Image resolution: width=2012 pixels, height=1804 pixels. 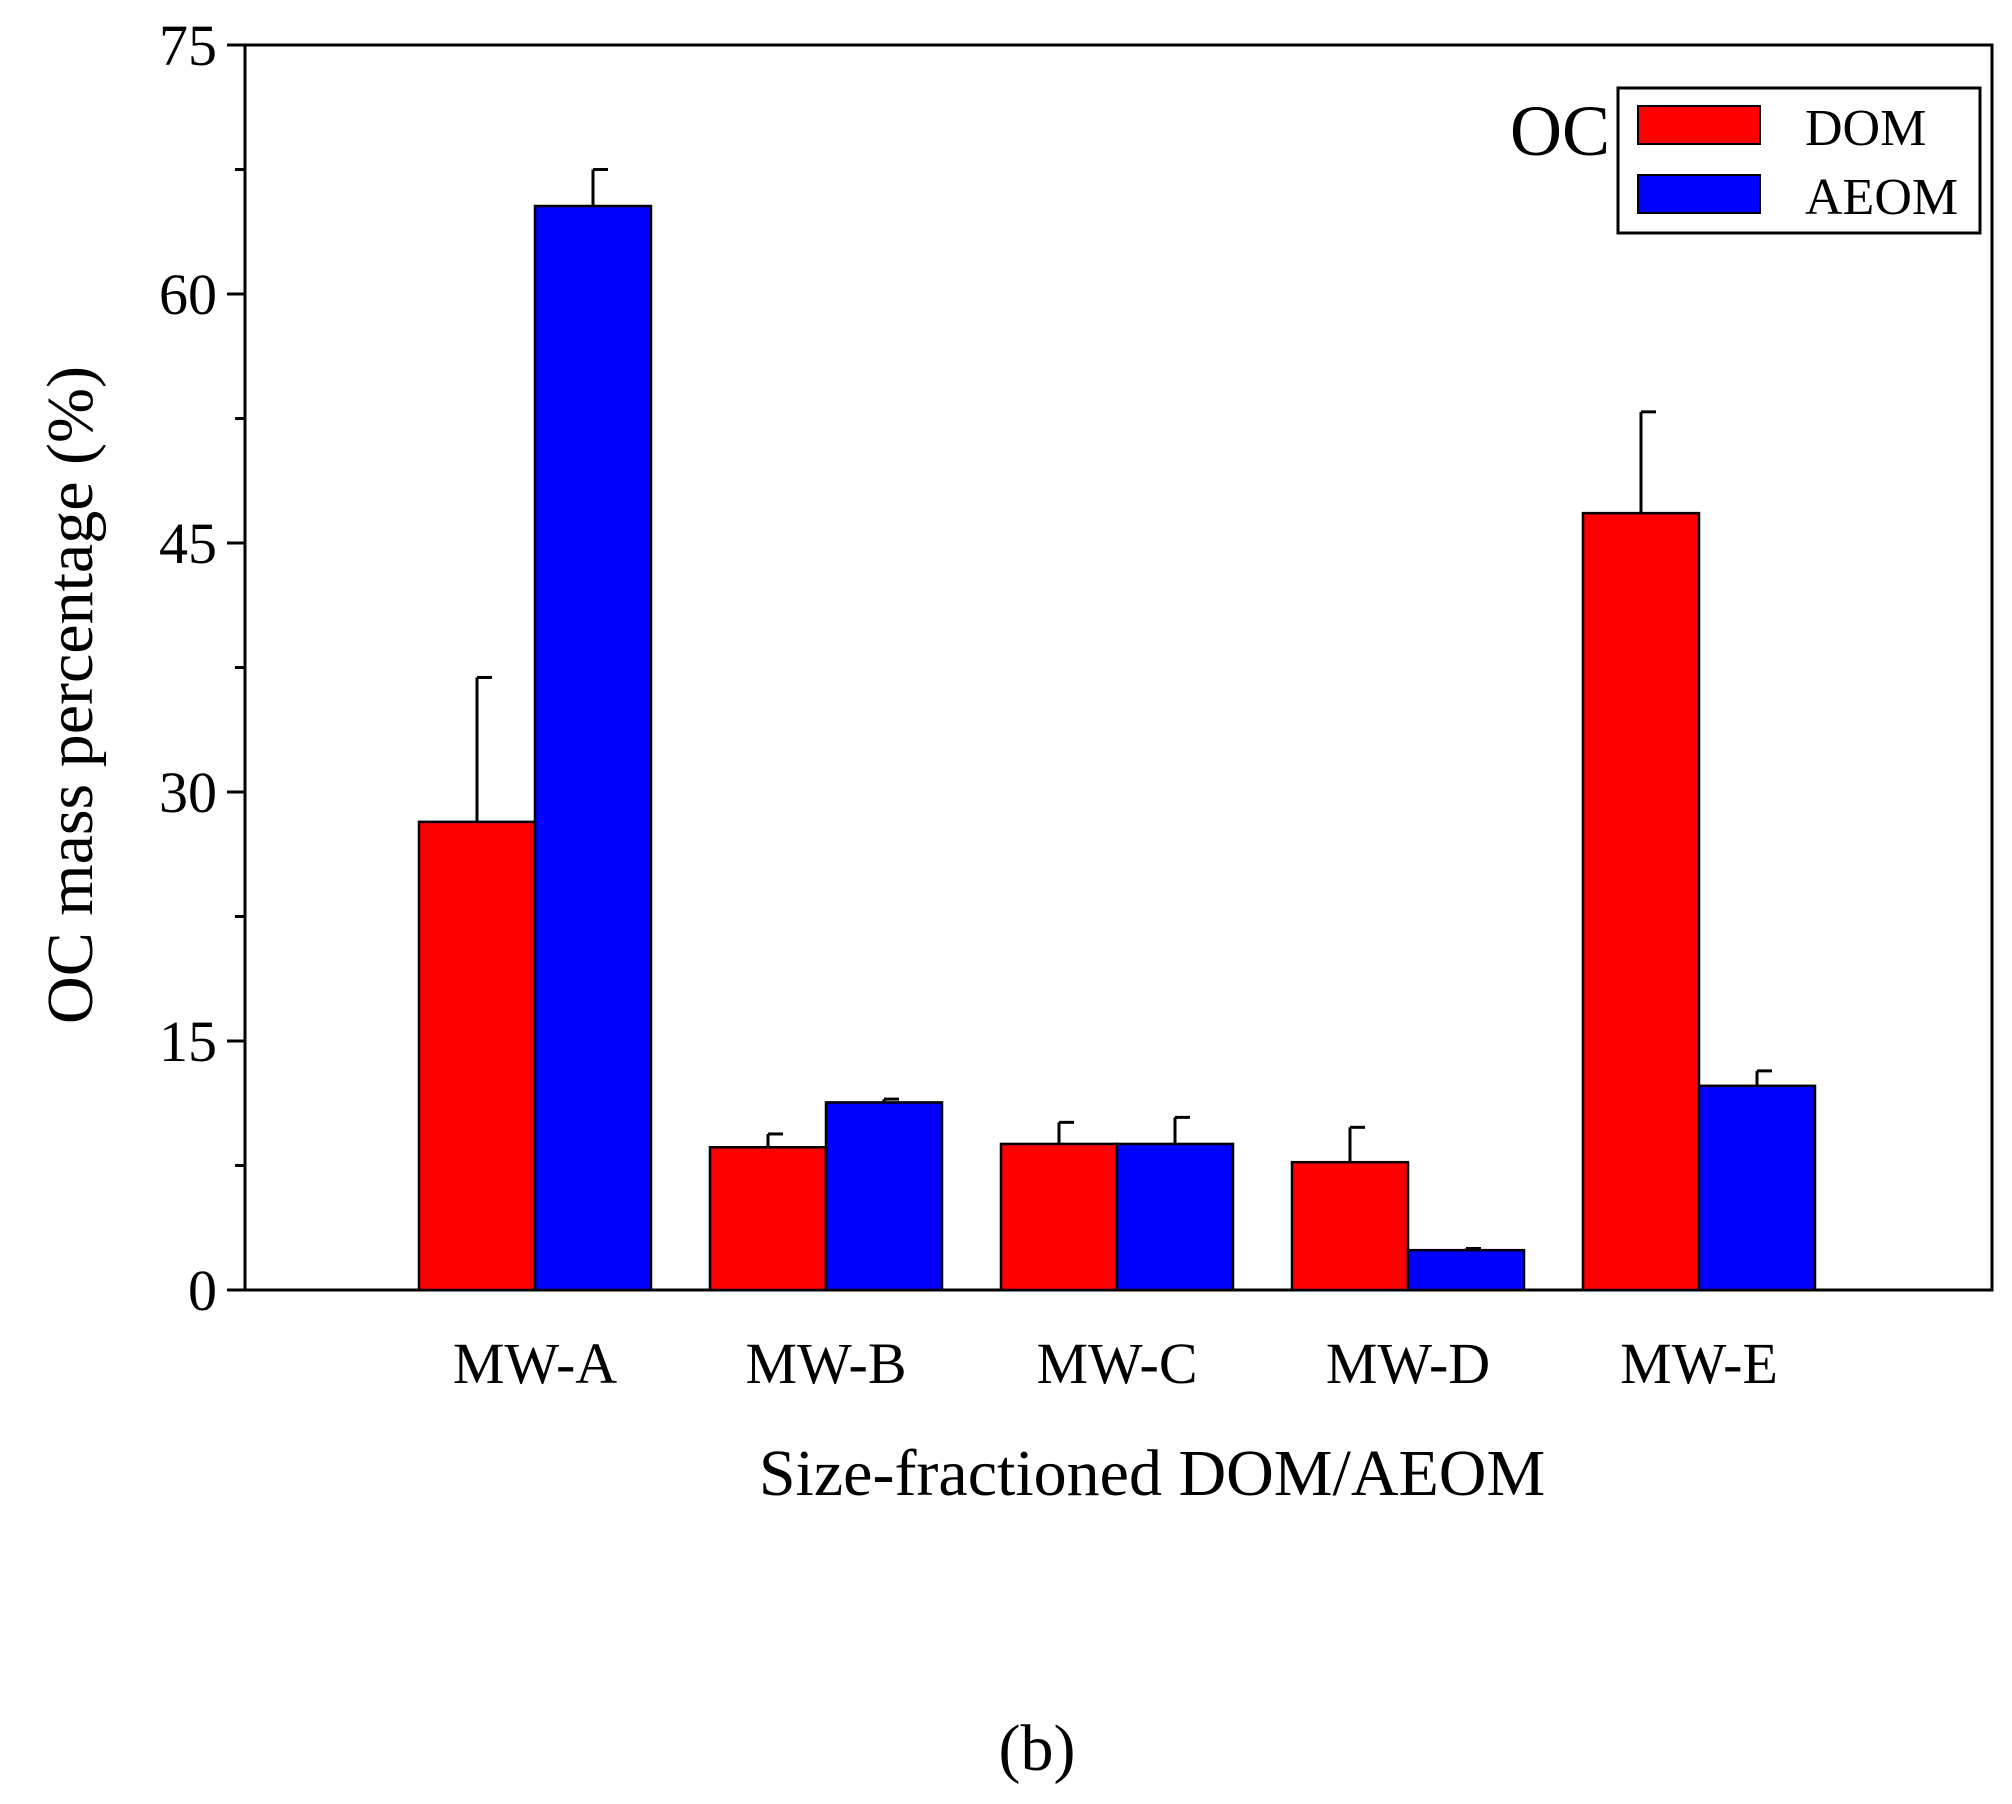 I want to click on bar-aeom-mw-d, so click(x=1466, y=1270).